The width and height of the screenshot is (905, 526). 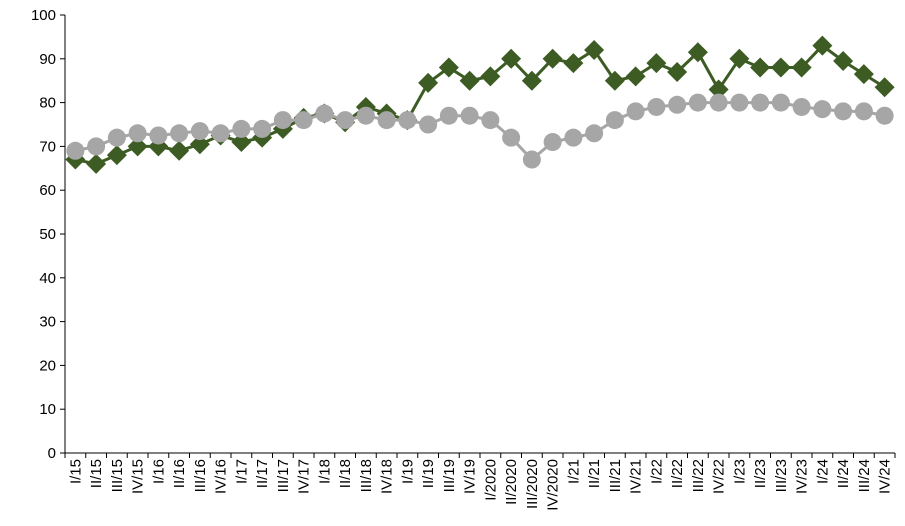 What do you see at coordinates (96, 473) in the screenshot?
I see `x-tick-label: II/15` at bounding box center [96, 473].